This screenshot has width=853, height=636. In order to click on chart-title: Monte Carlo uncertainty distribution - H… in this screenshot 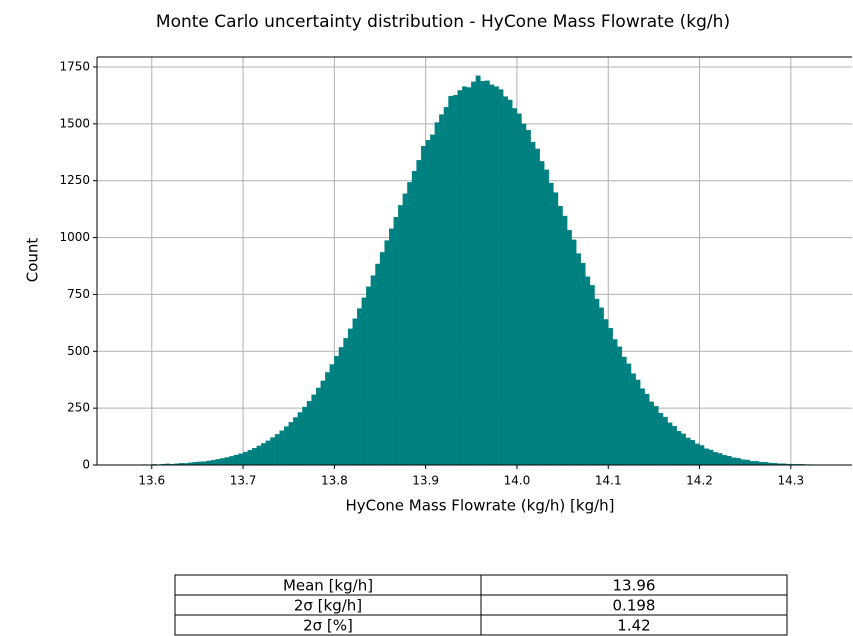, I will do `click(443, 22)`.